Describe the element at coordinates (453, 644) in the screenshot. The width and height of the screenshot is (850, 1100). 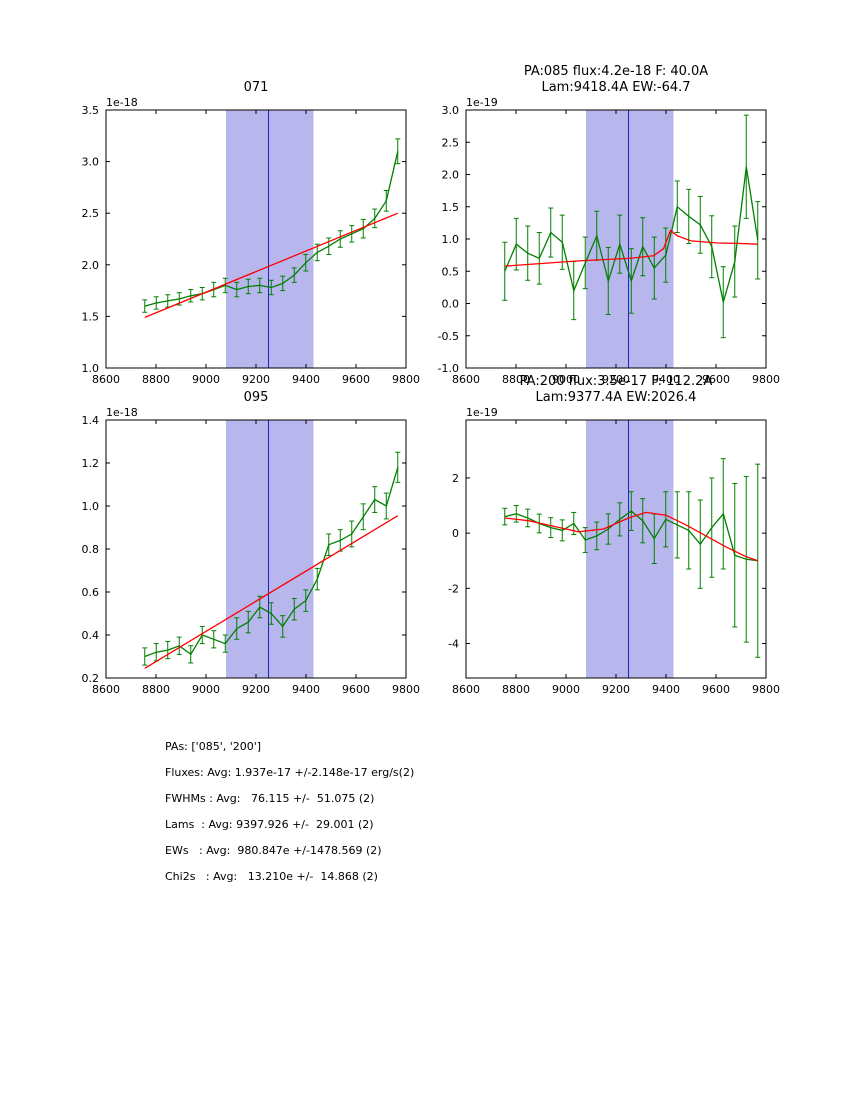
I see `svg-text: -4` at that location.